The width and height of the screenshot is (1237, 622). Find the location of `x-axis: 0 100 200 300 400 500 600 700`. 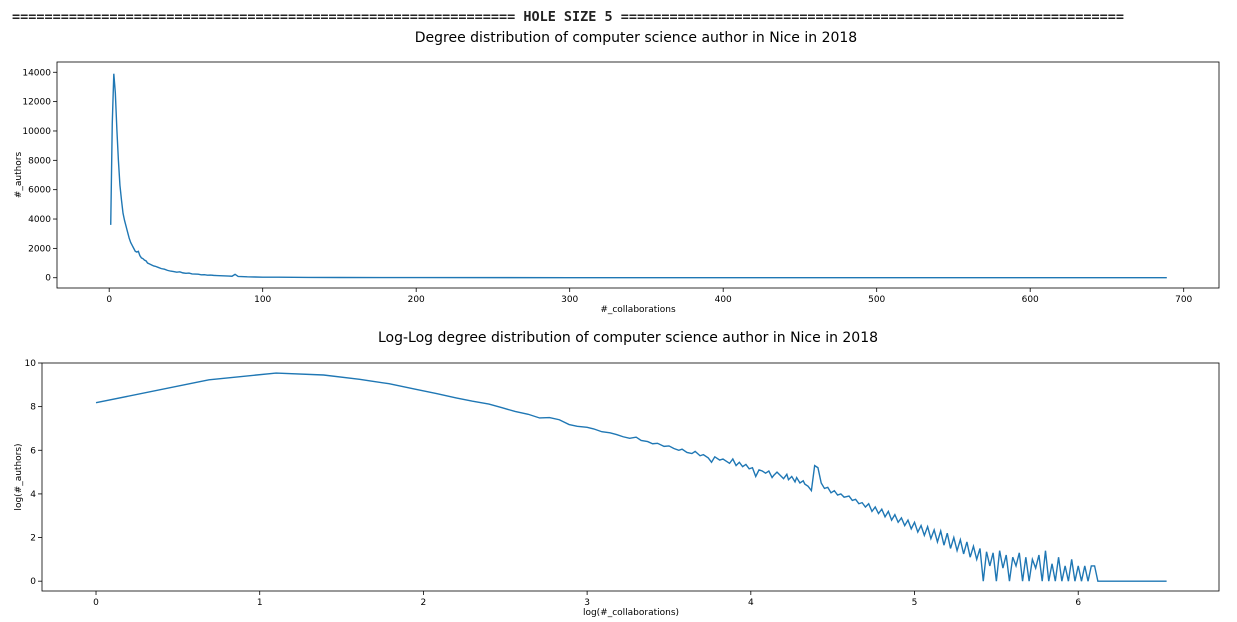

x-axis: 0 100 200 300 400 500 600 700 is located at coordinates (649, 296).